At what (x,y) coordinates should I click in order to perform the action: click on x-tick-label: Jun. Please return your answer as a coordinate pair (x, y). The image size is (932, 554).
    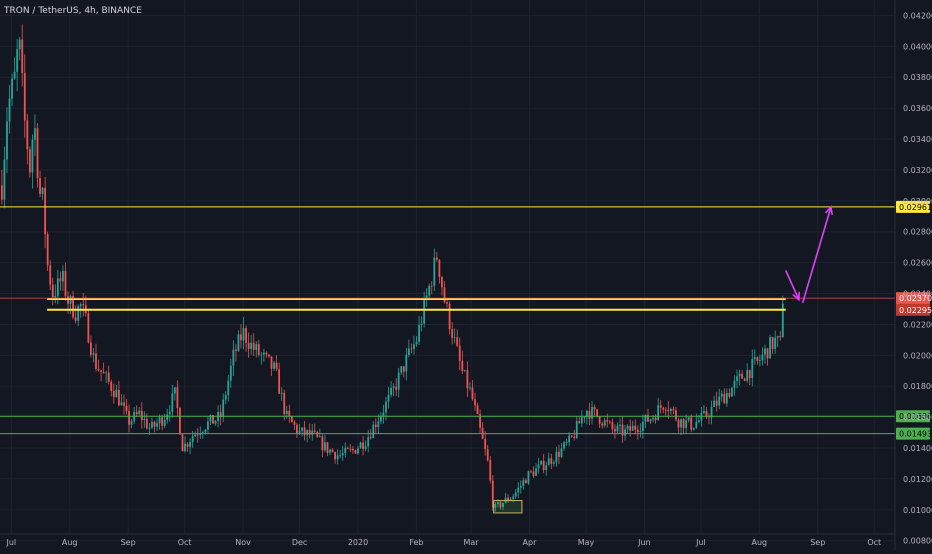
    Looking at the image, I should click on (644, 542).